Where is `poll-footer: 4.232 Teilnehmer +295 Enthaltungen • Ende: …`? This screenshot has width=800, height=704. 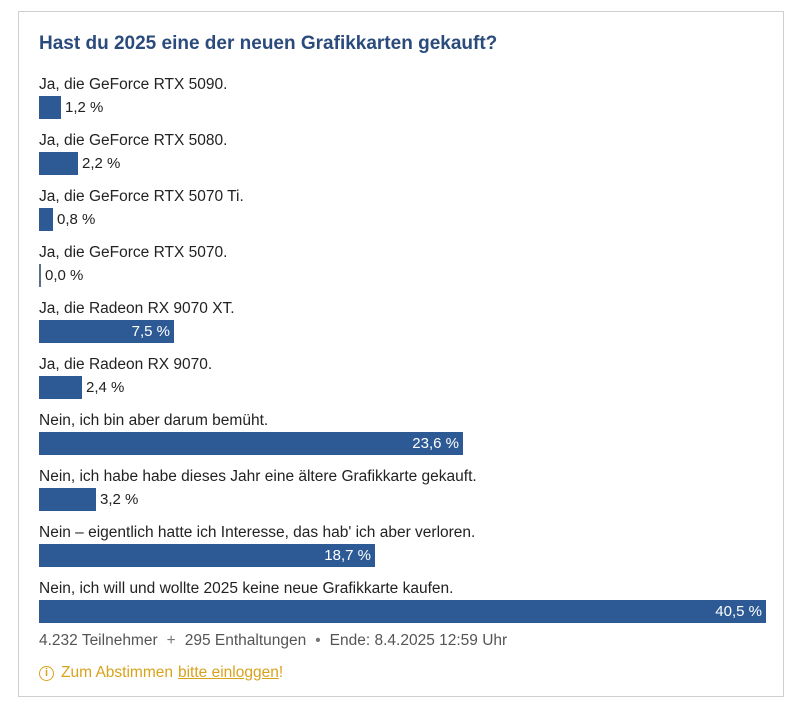 poll-footer: 4.232 Teilnehmer +295 Enthaltungen • Ende: … is located at coordinates (273, 641).